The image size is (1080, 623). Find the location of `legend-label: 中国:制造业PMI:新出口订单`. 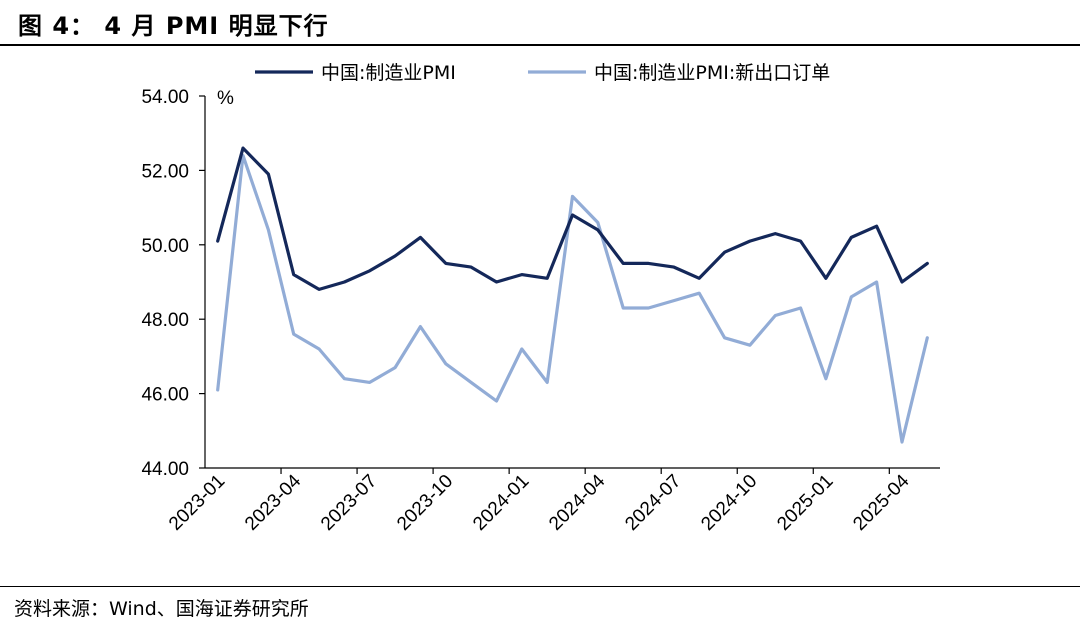

legend-label: 中国:制造业PMI:新出口订单 is located at coordinates (712, 73).